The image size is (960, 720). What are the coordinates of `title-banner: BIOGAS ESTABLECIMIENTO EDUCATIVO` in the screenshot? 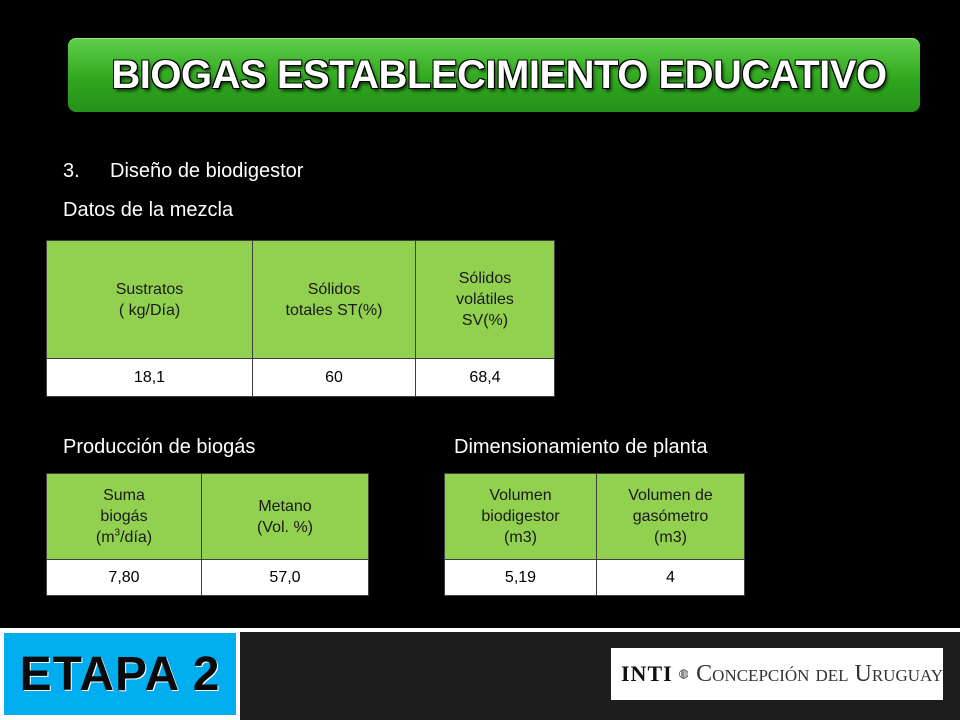 It's located at (494, 75).